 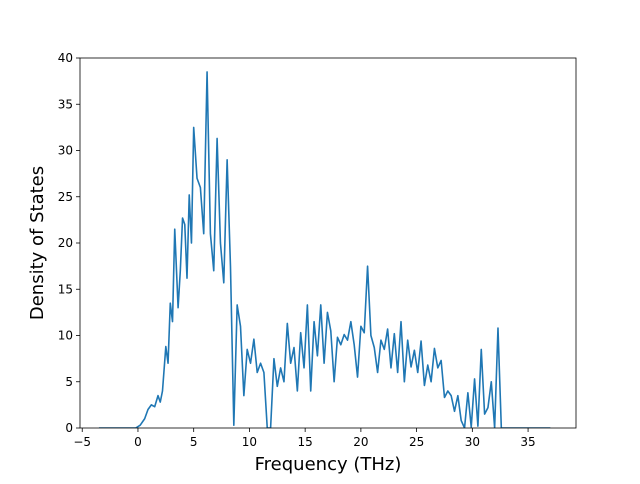 What do you see at coordinates (37, 243) in the screenshot?
I see `y-axis-label: Density of States` at bounding box center [37, 243].